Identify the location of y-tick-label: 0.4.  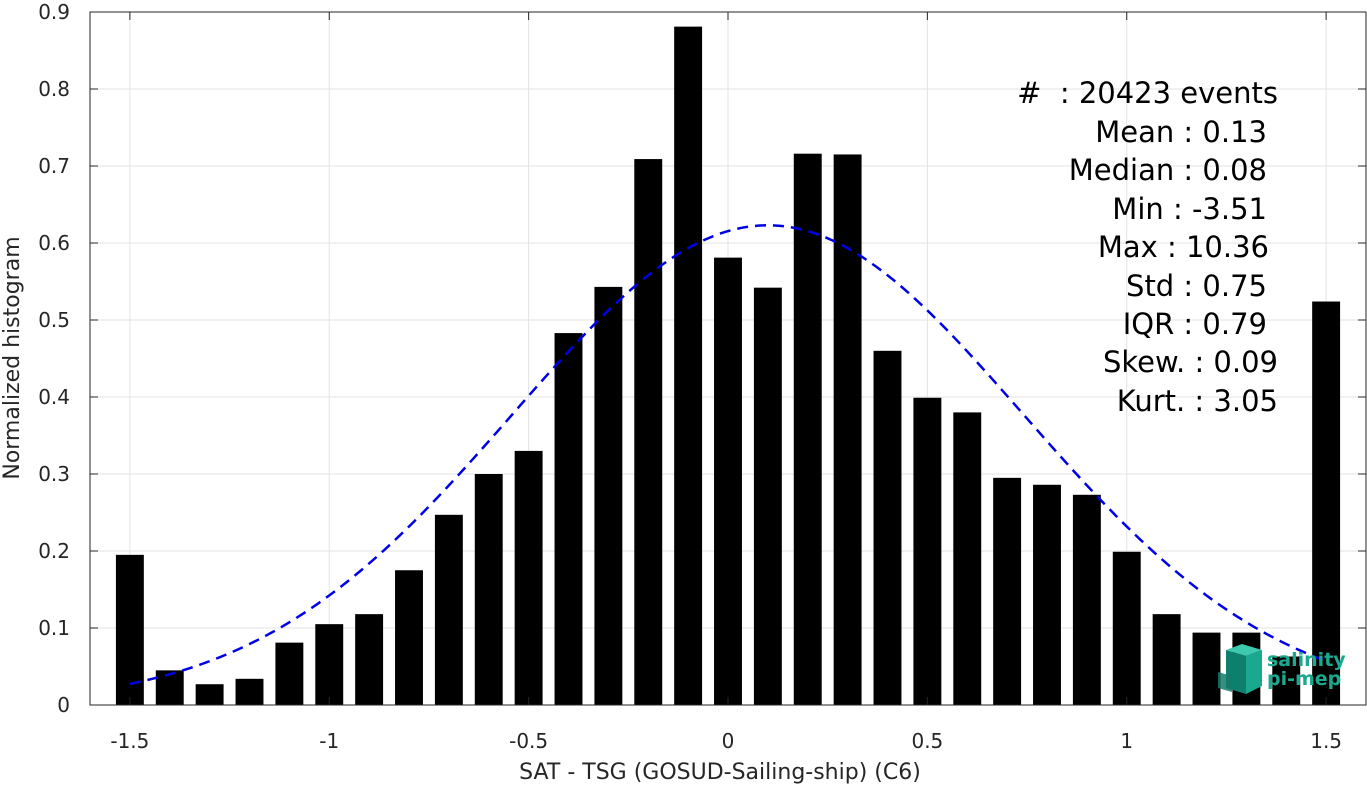
(54, 397).